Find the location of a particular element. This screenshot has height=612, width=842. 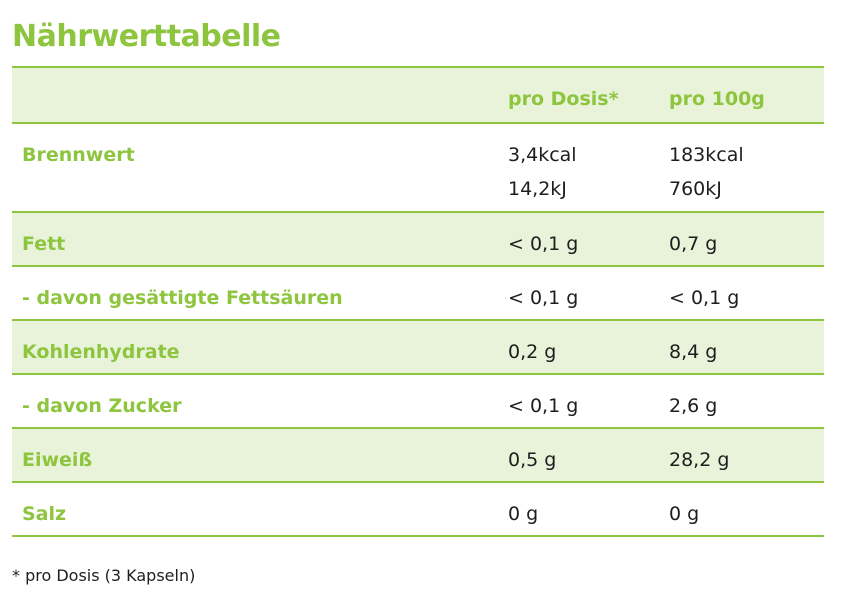

value-per-100g: 0 g is located at coordinates (684, 514).